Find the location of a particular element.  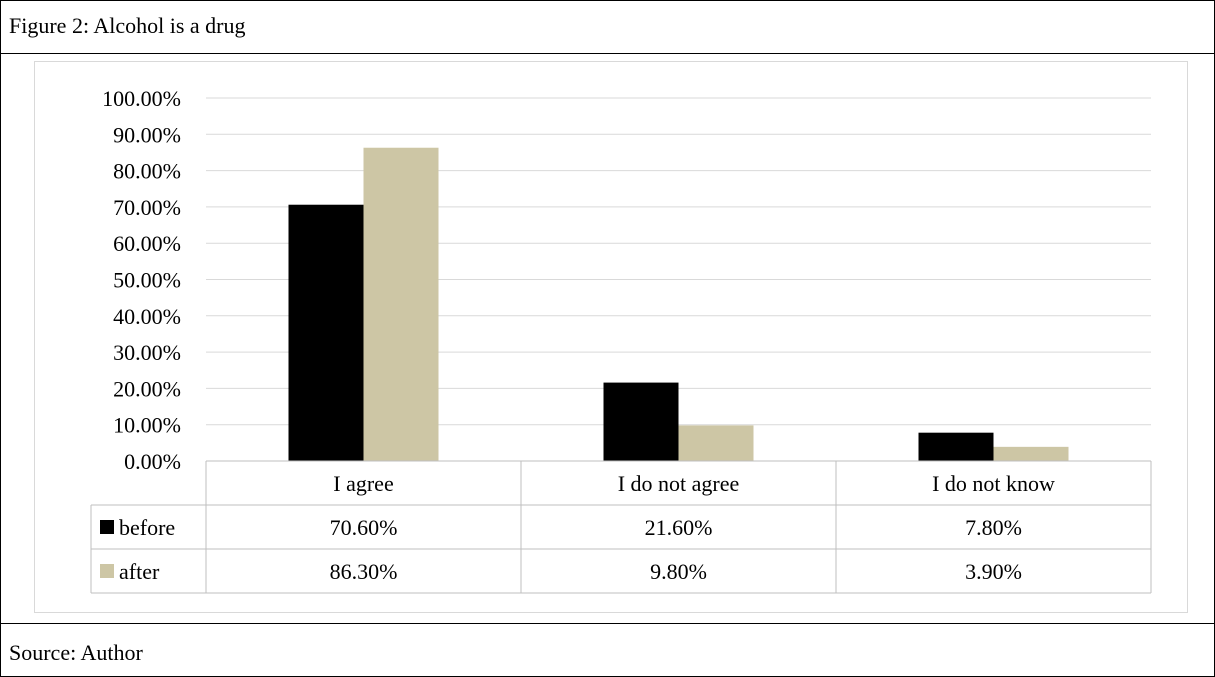

category-label: I agree is located at coordinates (363, 483).